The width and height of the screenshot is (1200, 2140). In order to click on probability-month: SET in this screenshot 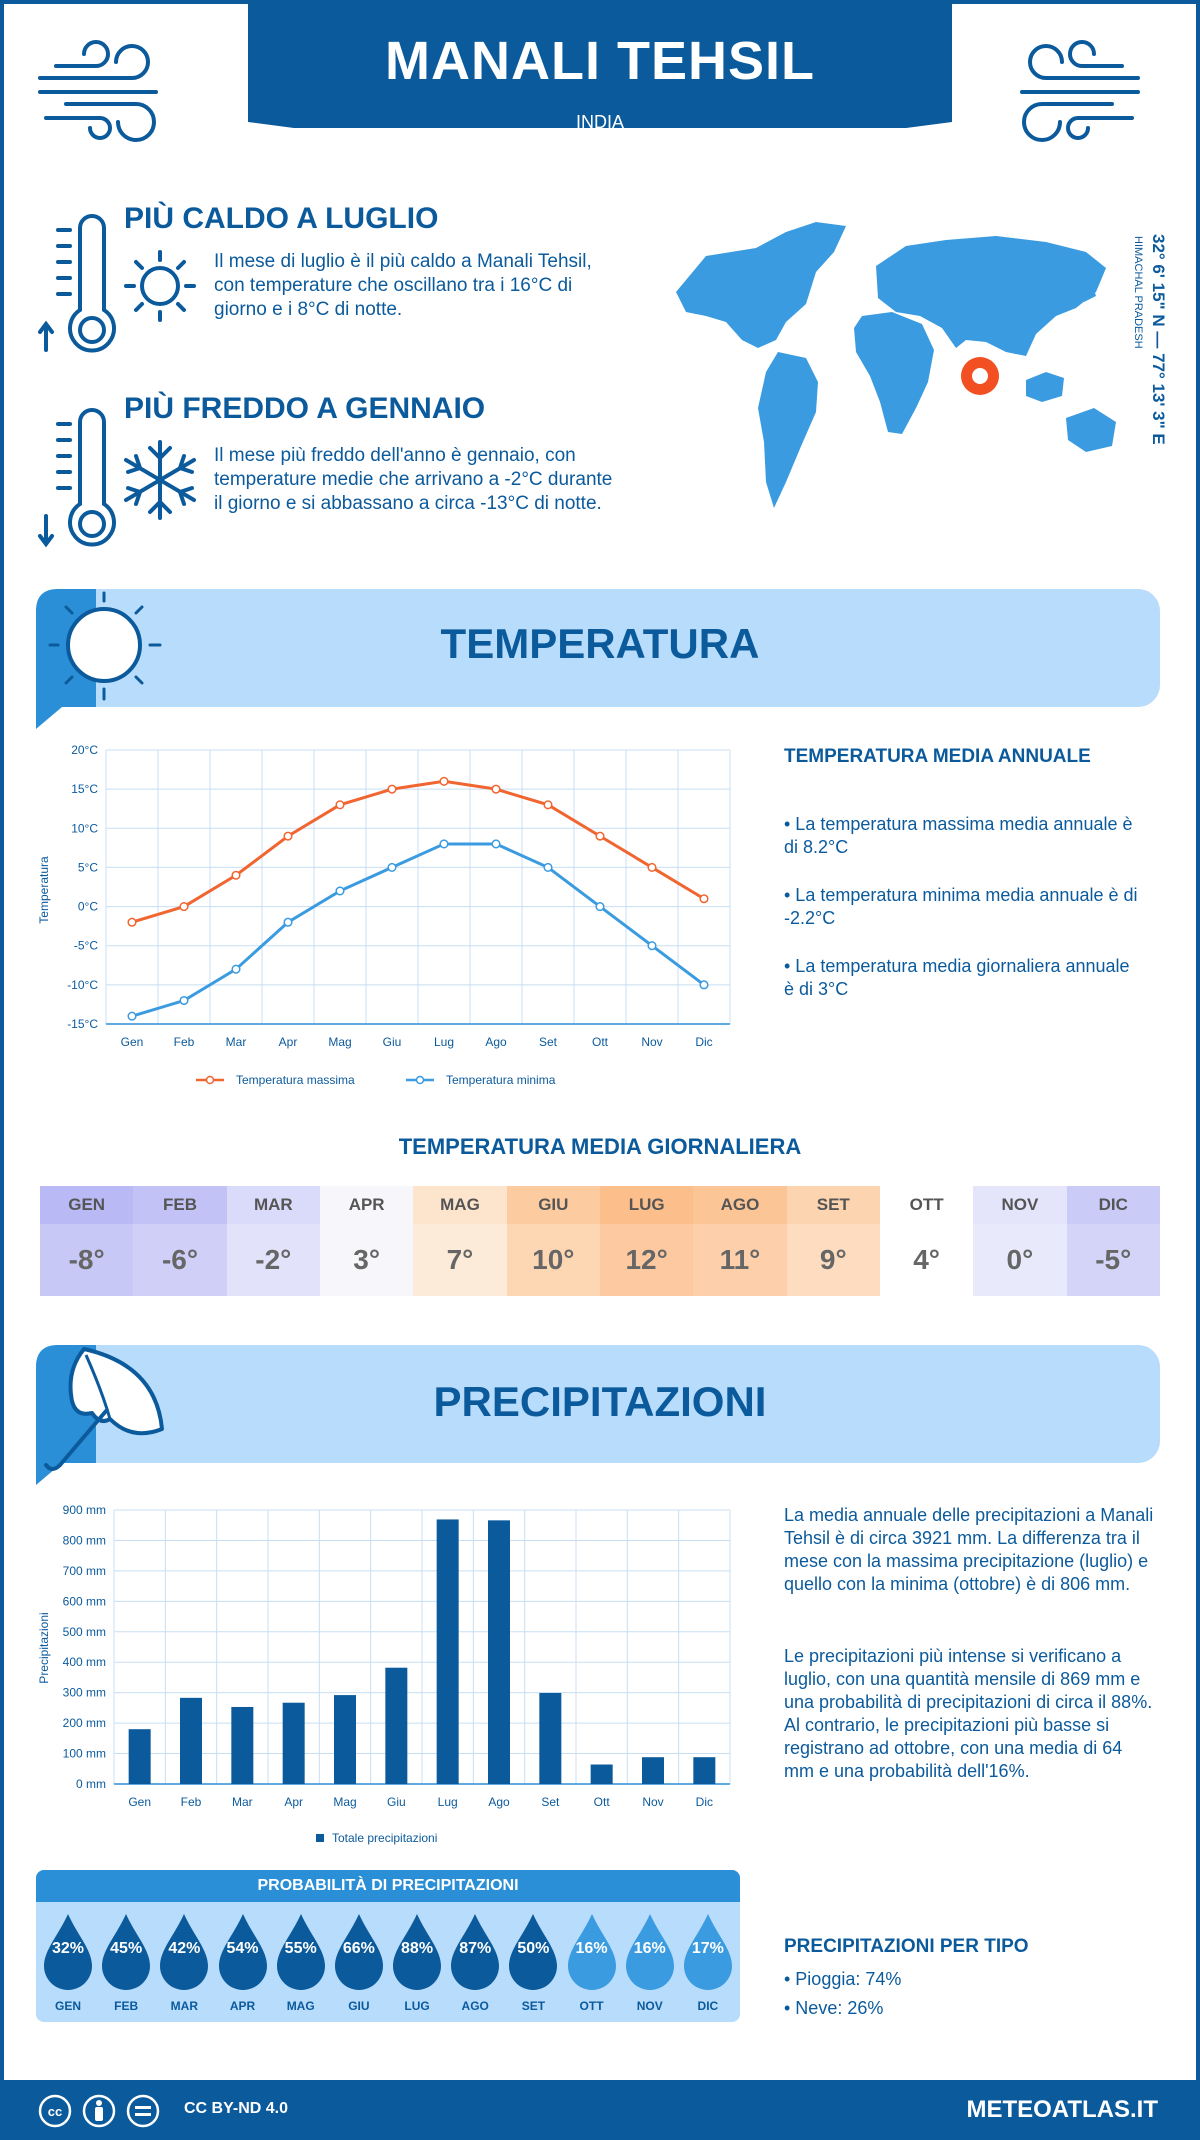, I will do `click(533, 2006)`.